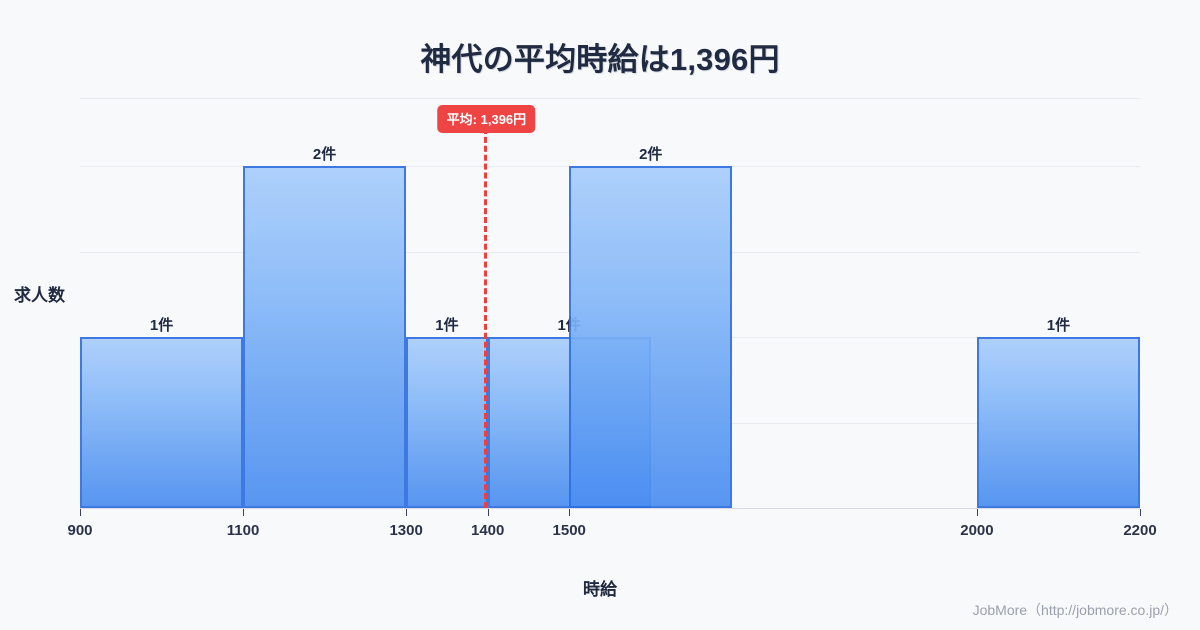 The height and width of the screenshot is (630, 1200). What do you see at coordinates (610, 98) in the screenshot?
I see `gridline` at bounding box center [610, 98].